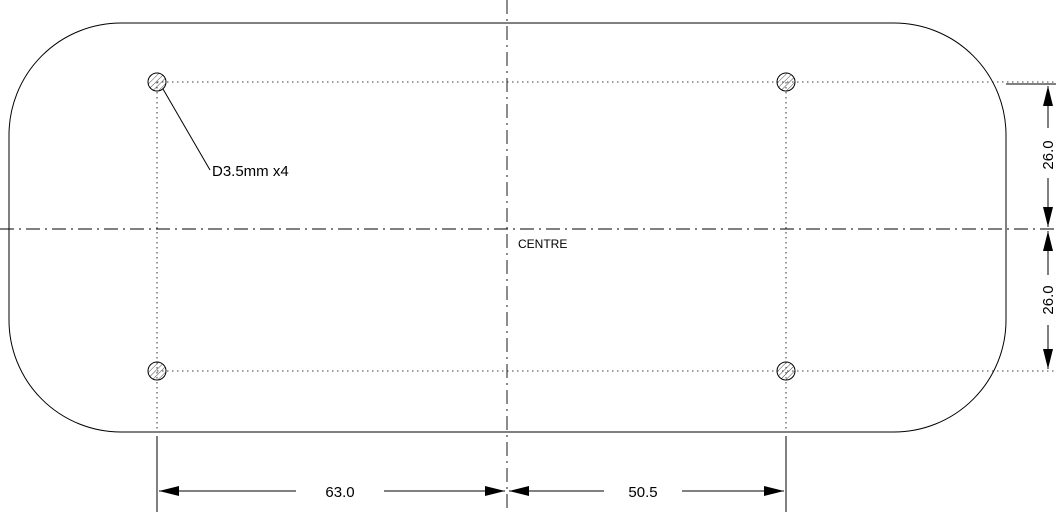 The height and width of the screenshot is (513, 1056). I want to click on dim-top-label: 26.0, so click(1048, 154).